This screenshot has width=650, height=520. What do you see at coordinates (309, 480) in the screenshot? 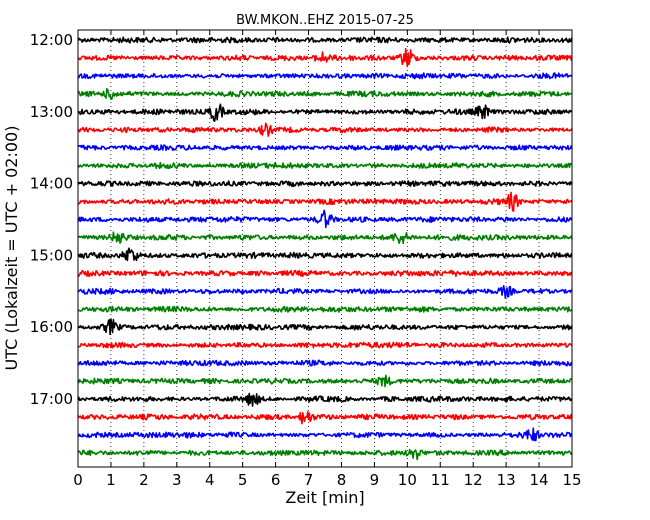
I see `x-tick-label: 7` at bounding box center [309, 480].